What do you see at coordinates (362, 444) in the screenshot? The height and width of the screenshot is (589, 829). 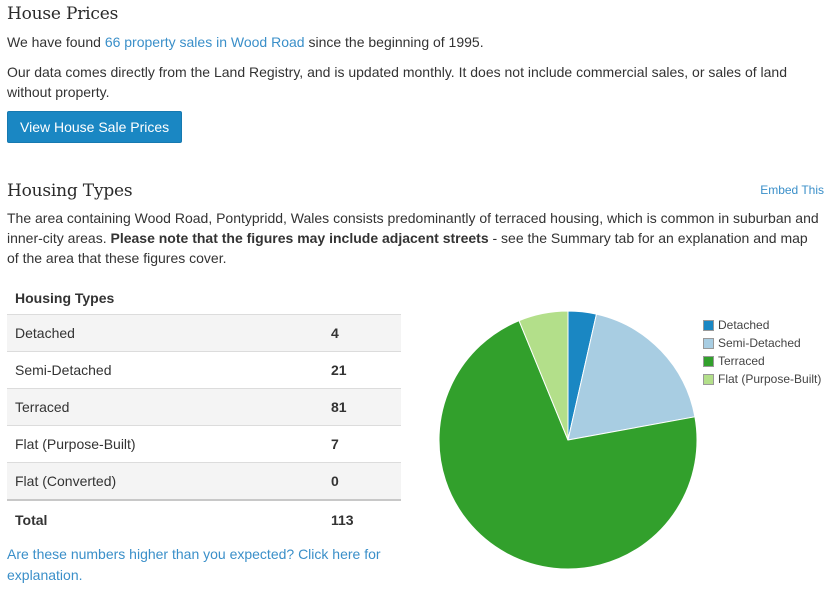 I see `row-value: 7` at bounding box center [362, 444].